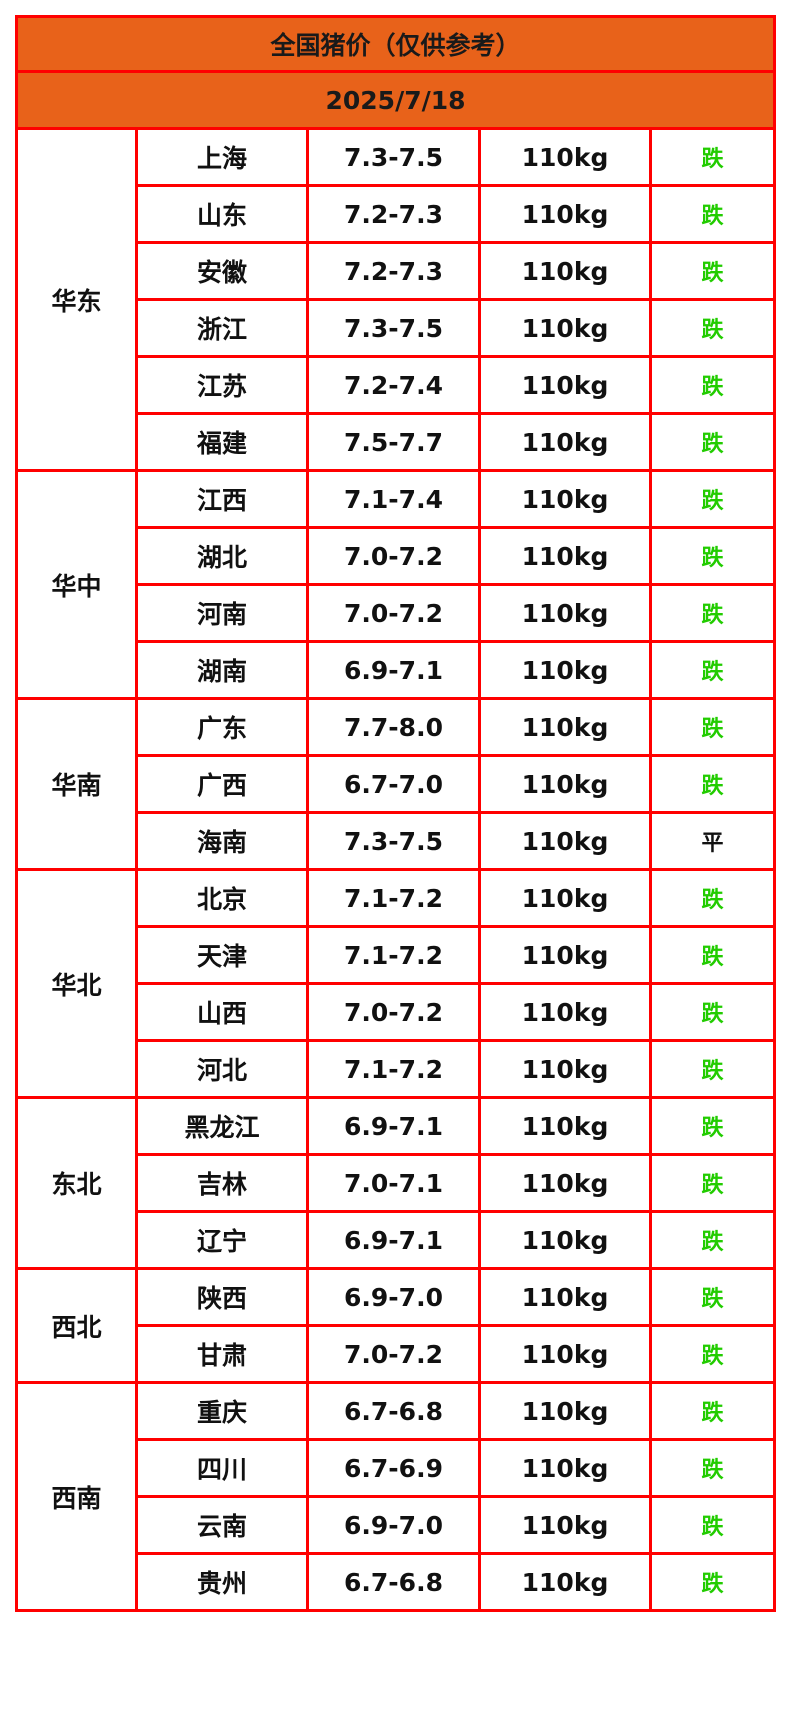  I want to click on table-row: 华北 北京 7.1-7.2 110kg 跌, so click(396, 983).